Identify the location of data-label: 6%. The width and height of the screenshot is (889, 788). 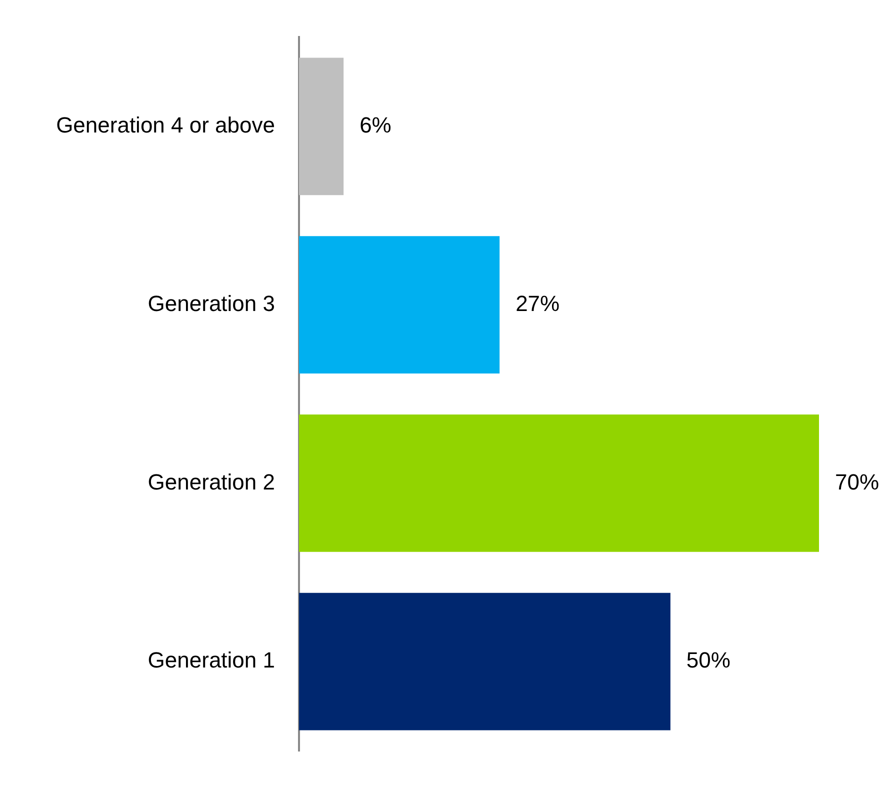
(376, 125).